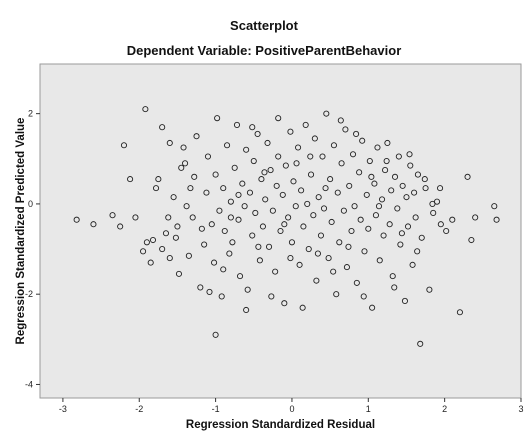 The width and height of the screenshot is (528, 434). Describe the element at coordinates (139, 409) in the screenshot. I see `x-tick-label: -2` at that location.